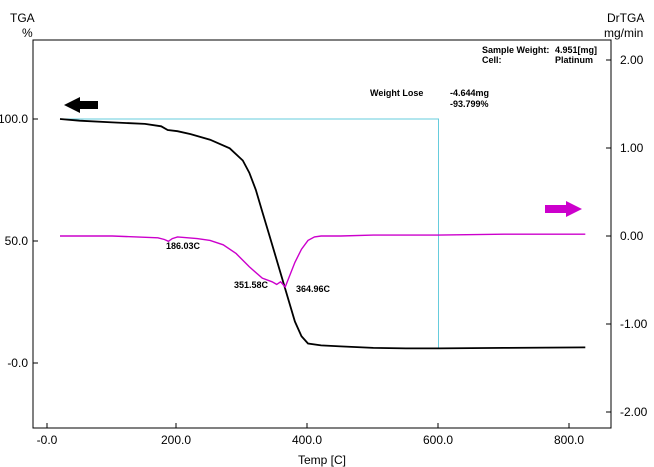 Image resolution: width=654 pixels, height=467 pixels. Describe the element at coordinates (313, 289) in the screenshot. I see `peak-annotation: 364.96C` at that location.